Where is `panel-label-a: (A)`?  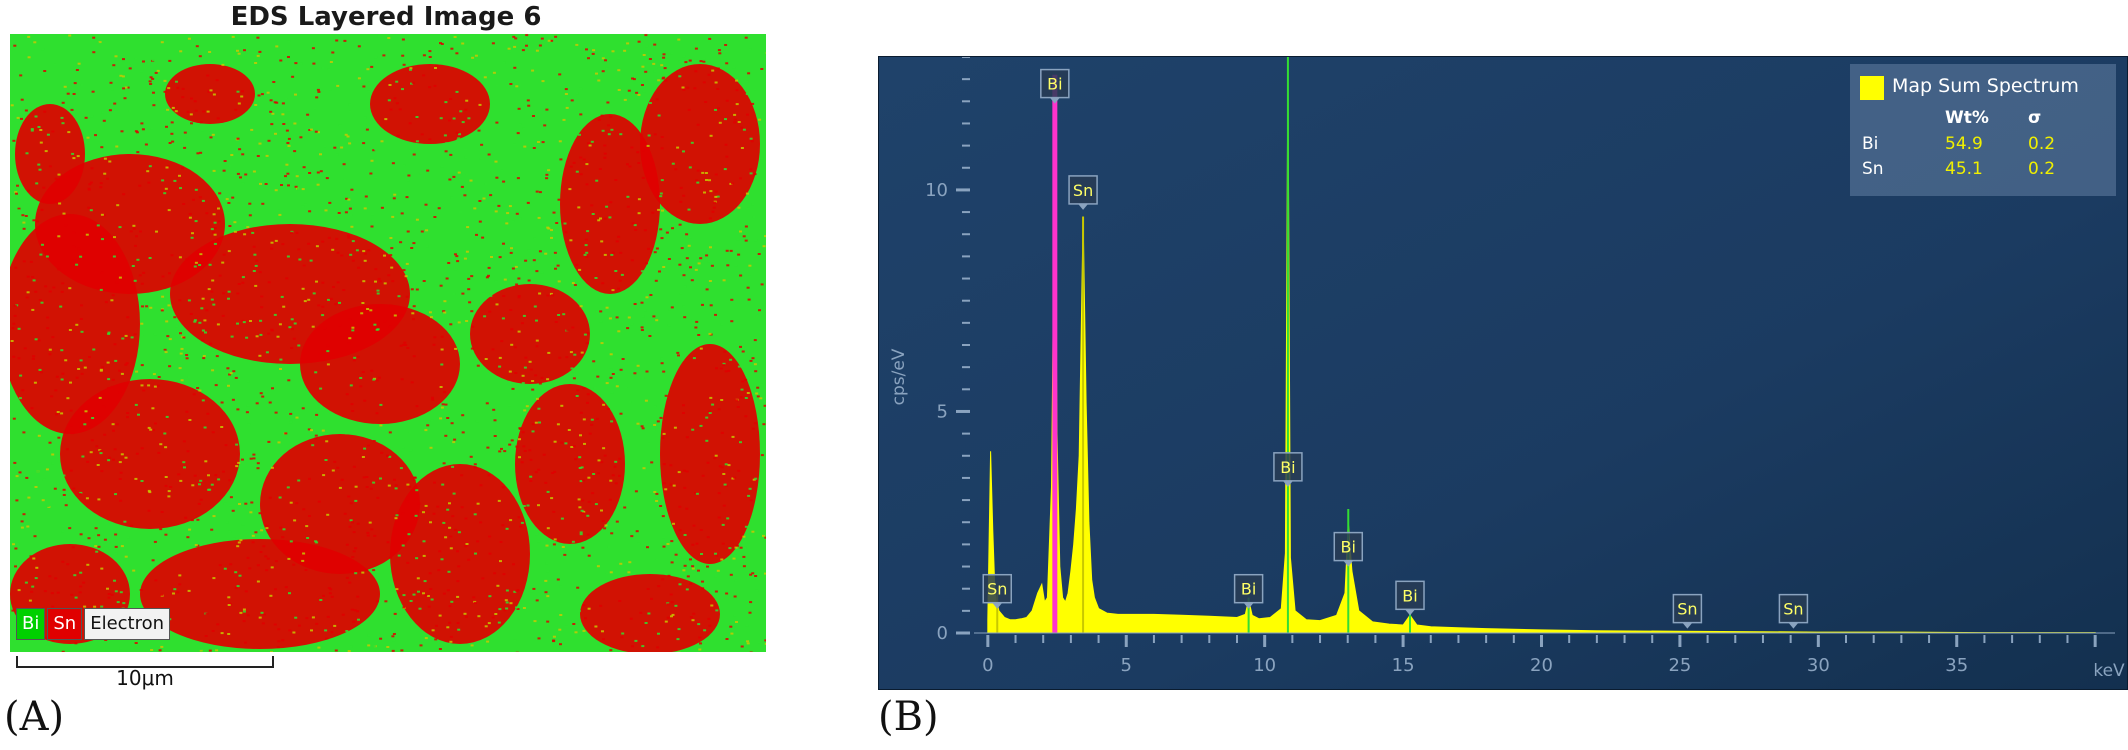
panel-label-a: (A) is located at coordinates (34, 717).